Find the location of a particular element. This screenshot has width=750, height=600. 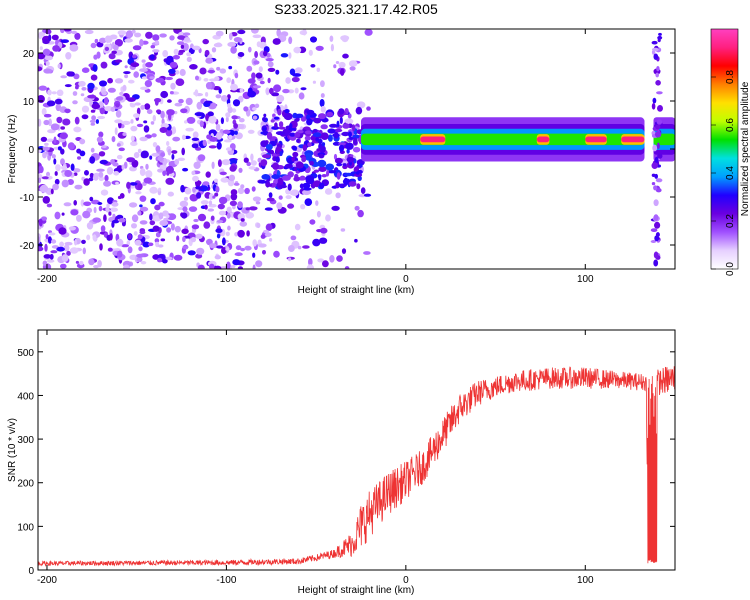

spectrogram-x-label: Height of straight line (km) is located at coordinates (356, 290).